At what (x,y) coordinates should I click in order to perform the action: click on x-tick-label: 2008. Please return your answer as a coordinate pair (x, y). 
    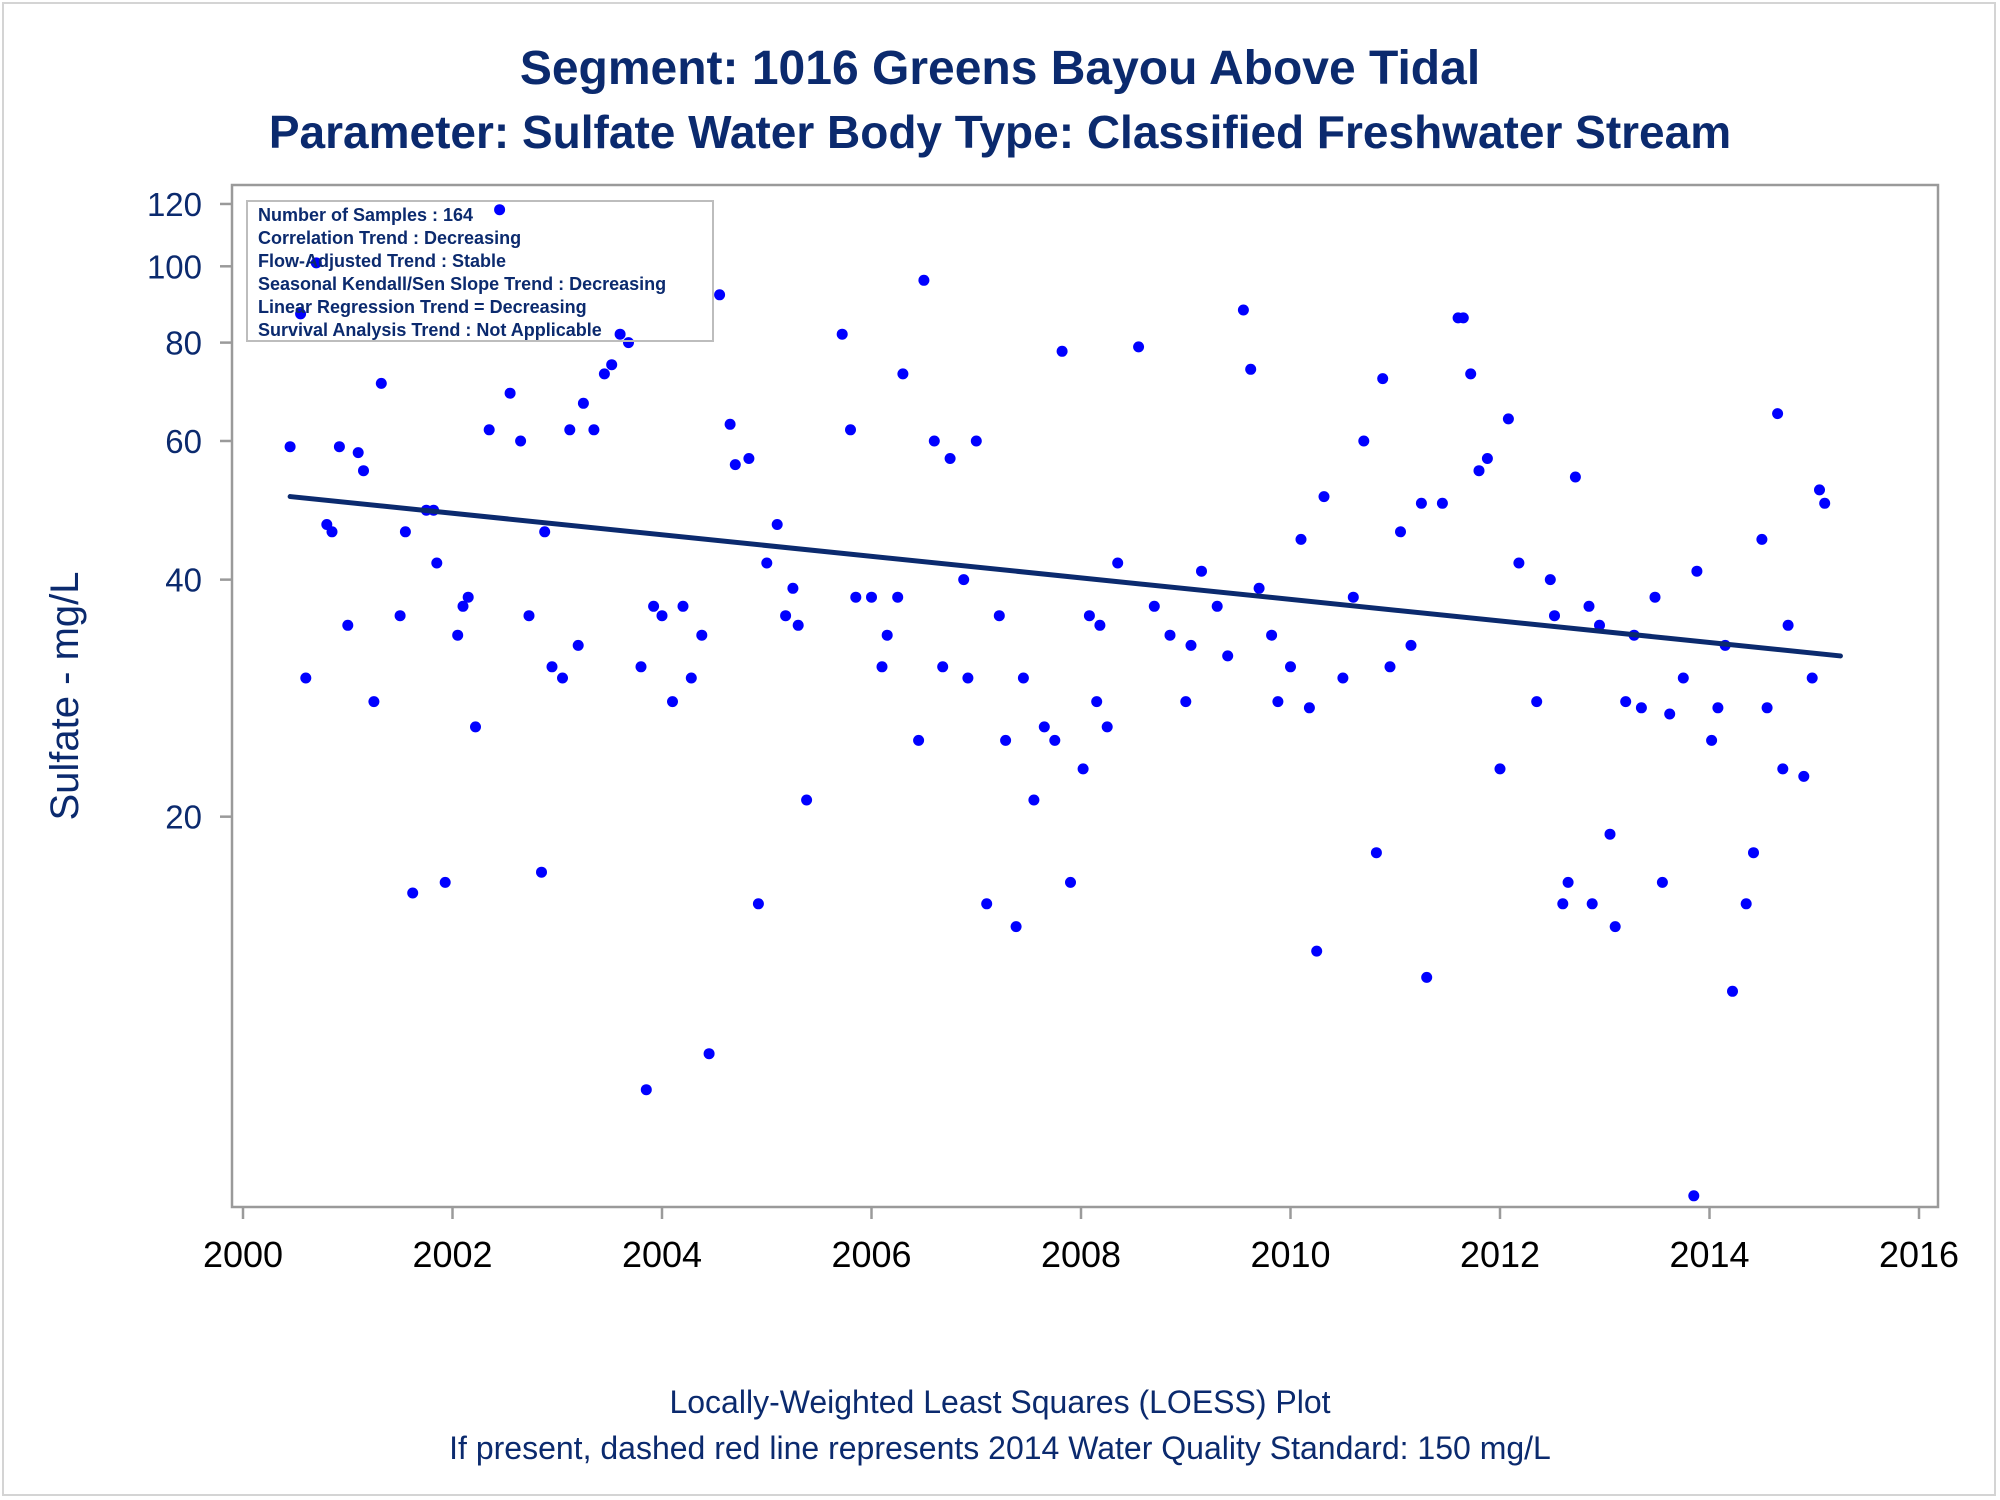
    Looking at the image, I should click on (1081, 1254).